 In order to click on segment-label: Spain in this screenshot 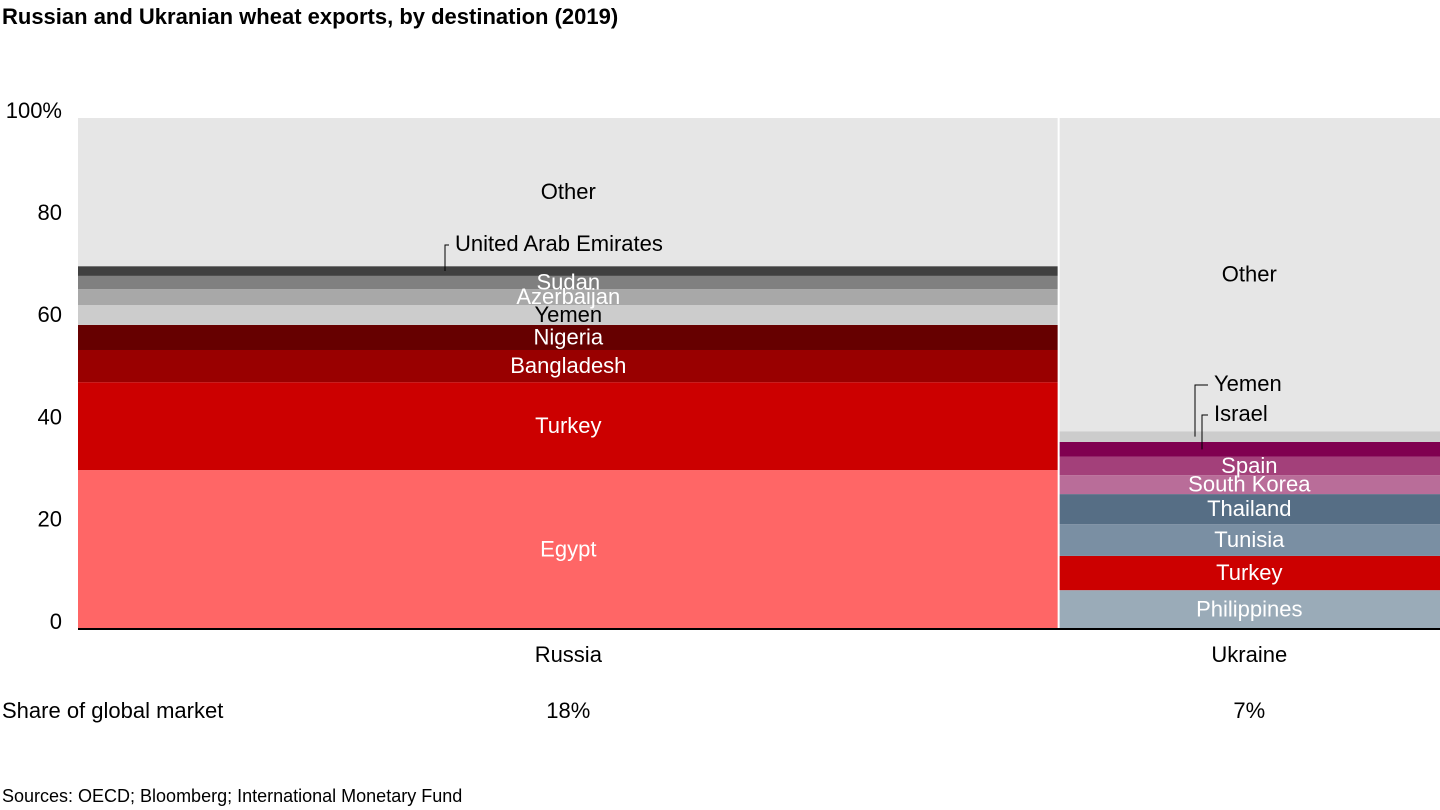, I will do `click(1249, 465)`.